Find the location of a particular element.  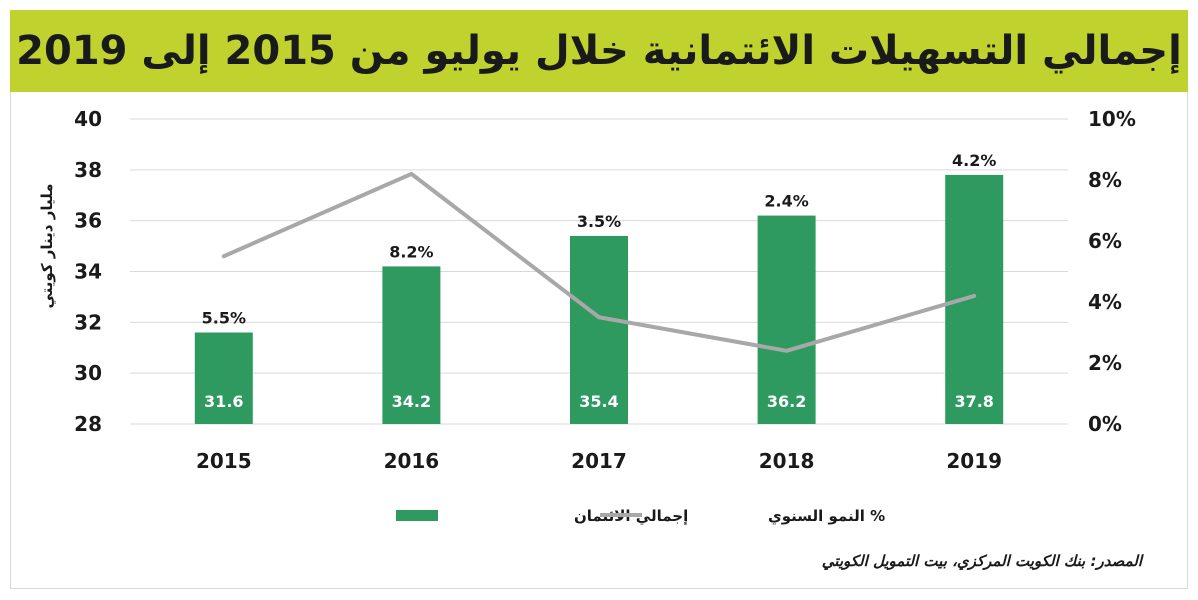

y2-tick-label: 4% is located at coordinates (1105, 302).